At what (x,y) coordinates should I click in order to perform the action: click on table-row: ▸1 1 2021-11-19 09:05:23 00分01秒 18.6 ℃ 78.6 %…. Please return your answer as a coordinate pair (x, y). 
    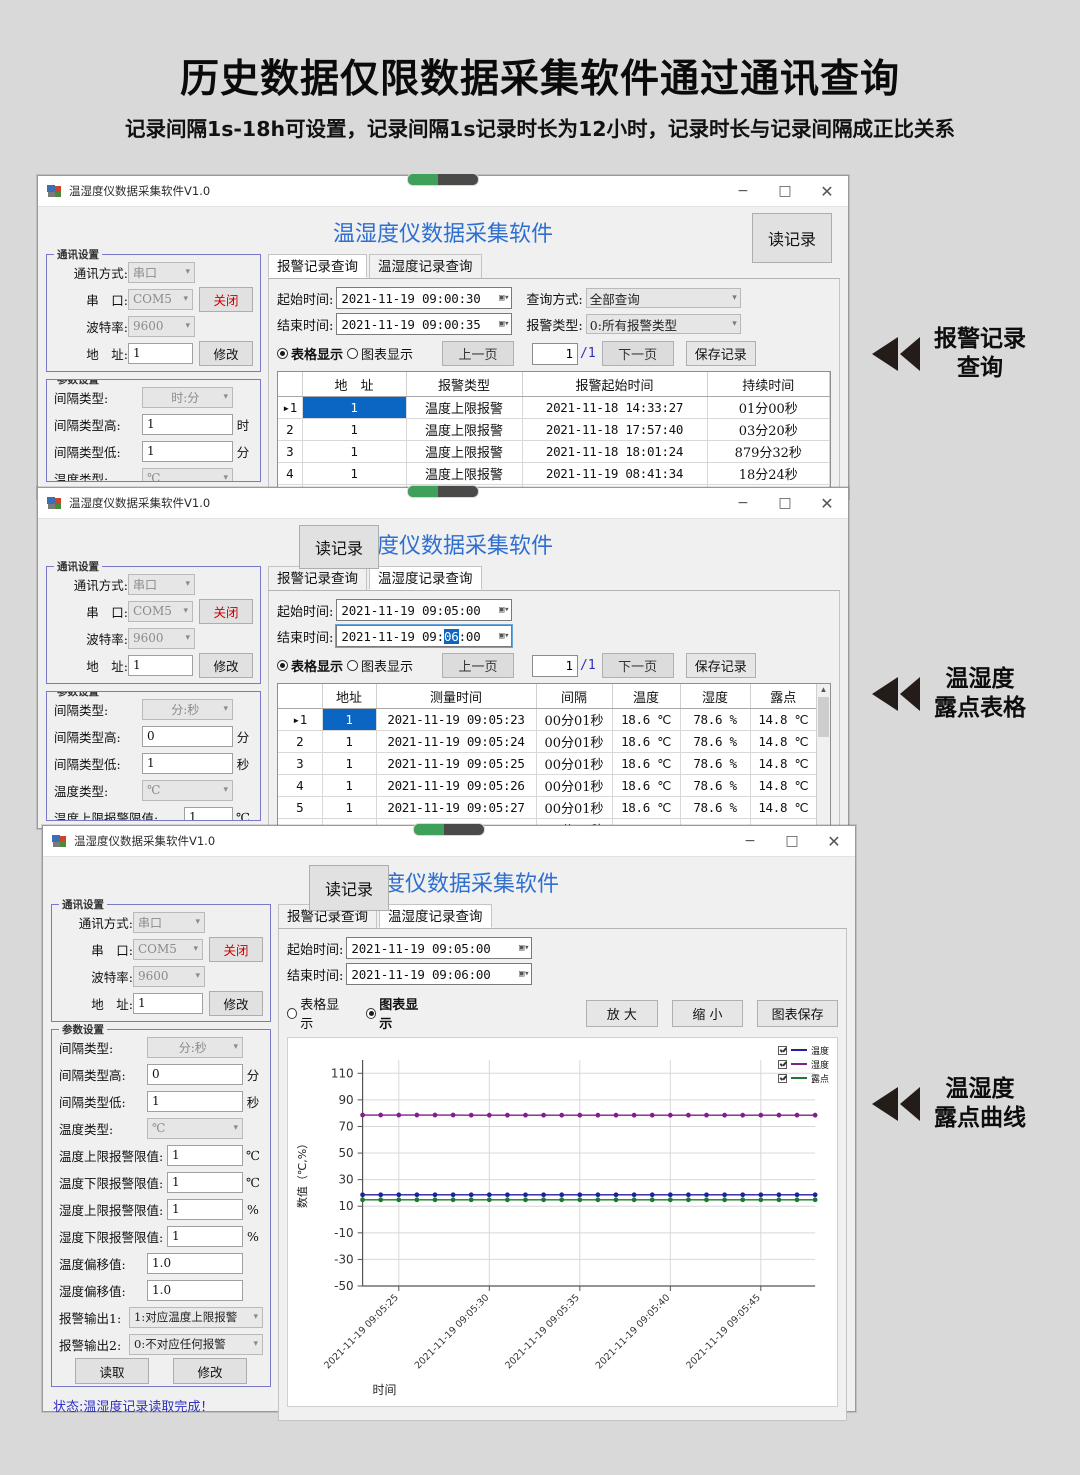
    Looking at the image, I should click on (547, 719).